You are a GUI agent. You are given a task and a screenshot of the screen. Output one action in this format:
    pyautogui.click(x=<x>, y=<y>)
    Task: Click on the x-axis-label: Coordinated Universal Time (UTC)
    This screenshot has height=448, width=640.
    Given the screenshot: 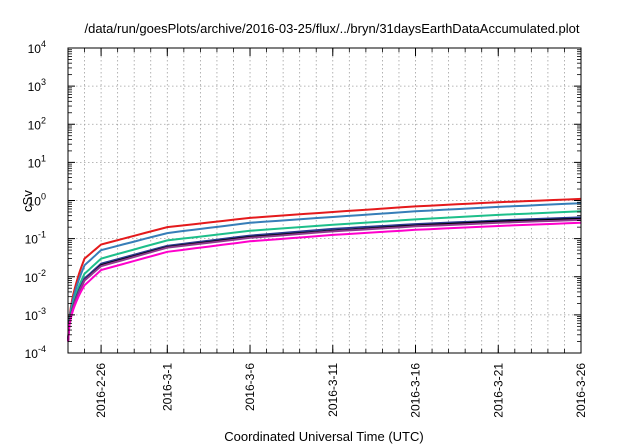 What is the action you would take?
    pyautogui.click(x=323, y=436)
    